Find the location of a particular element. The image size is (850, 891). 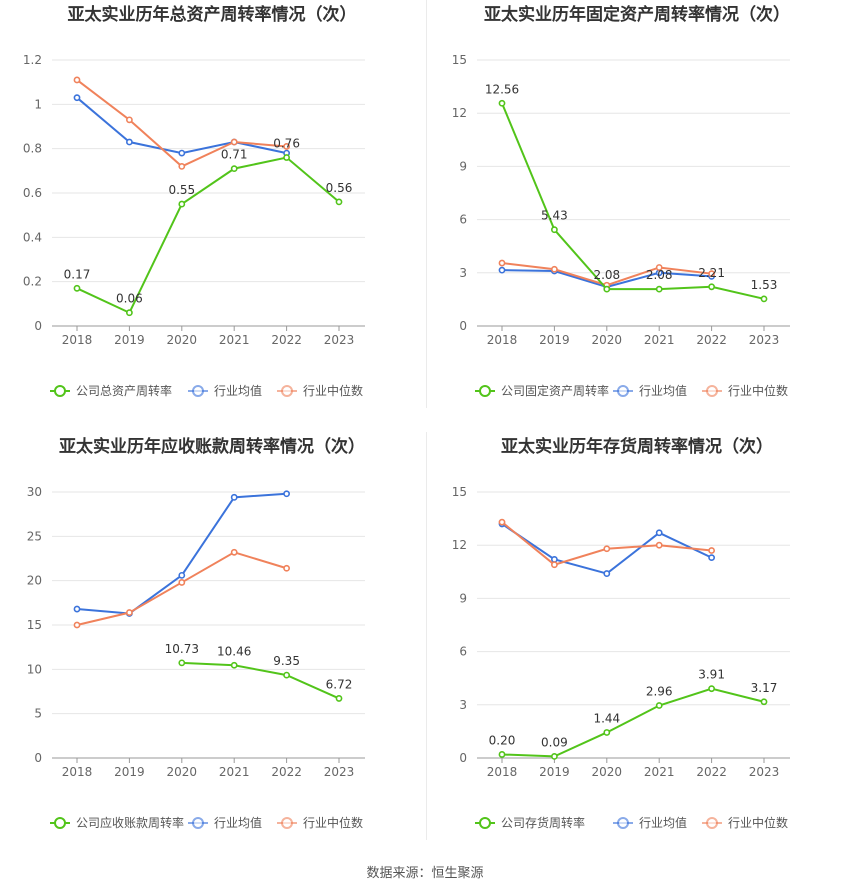

data-label: 0.76 is located at coordinates (286, 144).